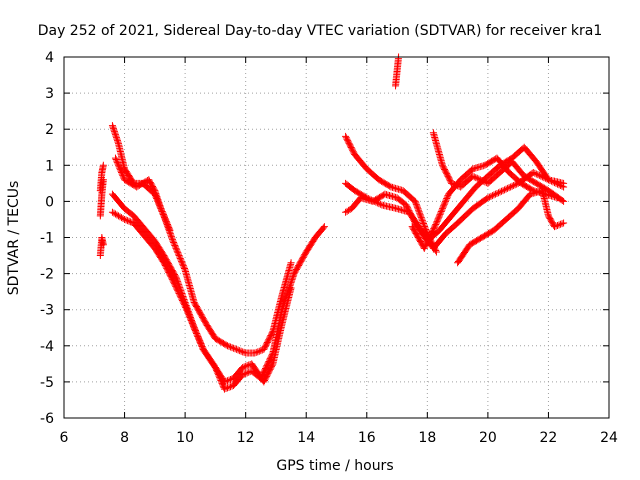  Describe the element at coordinates (334, 466) in the screenshot. I see `x-axis-title: GPS time / hours` at that location.